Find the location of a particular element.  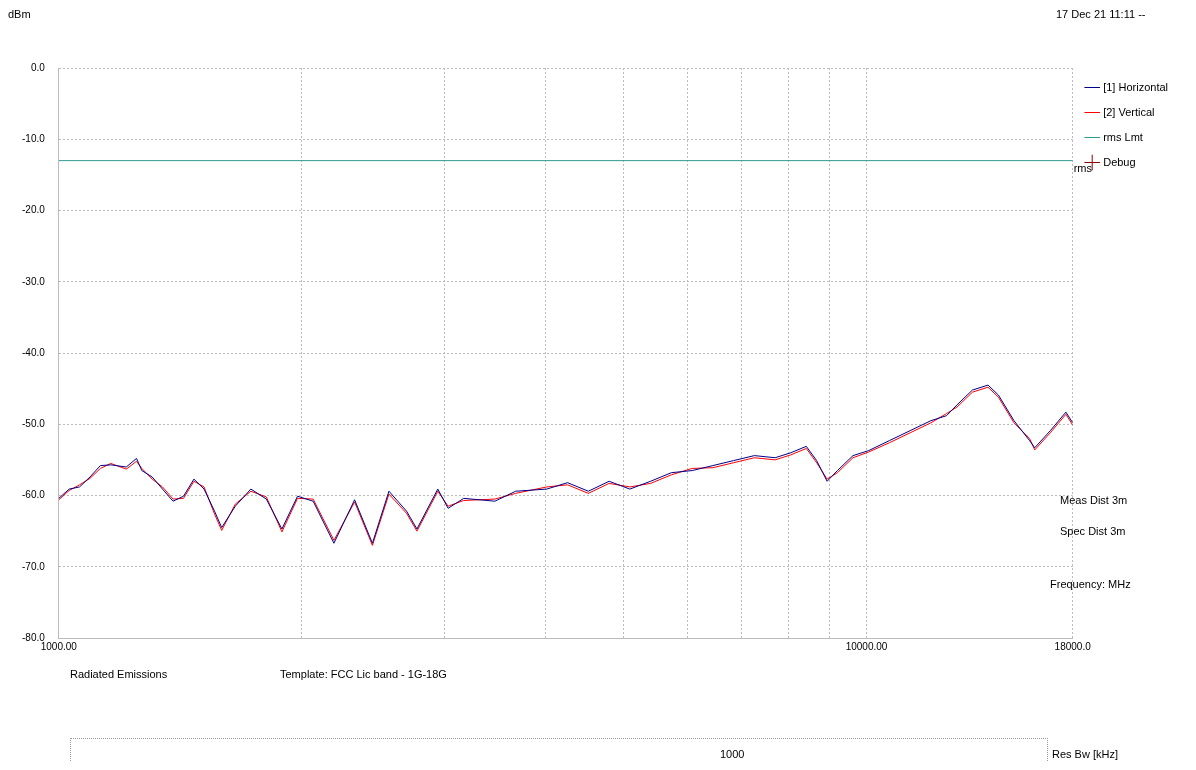

y-axis-title: dBm is located at coordinates (19, 14).